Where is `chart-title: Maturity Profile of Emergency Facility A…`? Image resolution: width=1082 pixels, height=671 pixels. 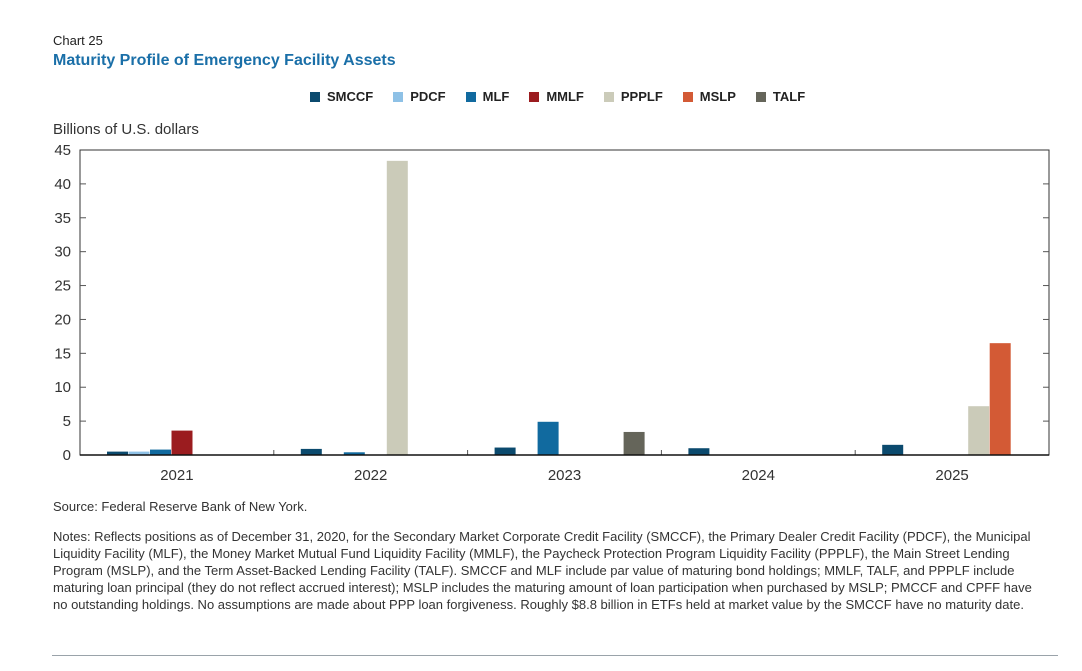 chart-title: Maturity Profile of Emergency Facility A… is located at coordinates (224, 60).